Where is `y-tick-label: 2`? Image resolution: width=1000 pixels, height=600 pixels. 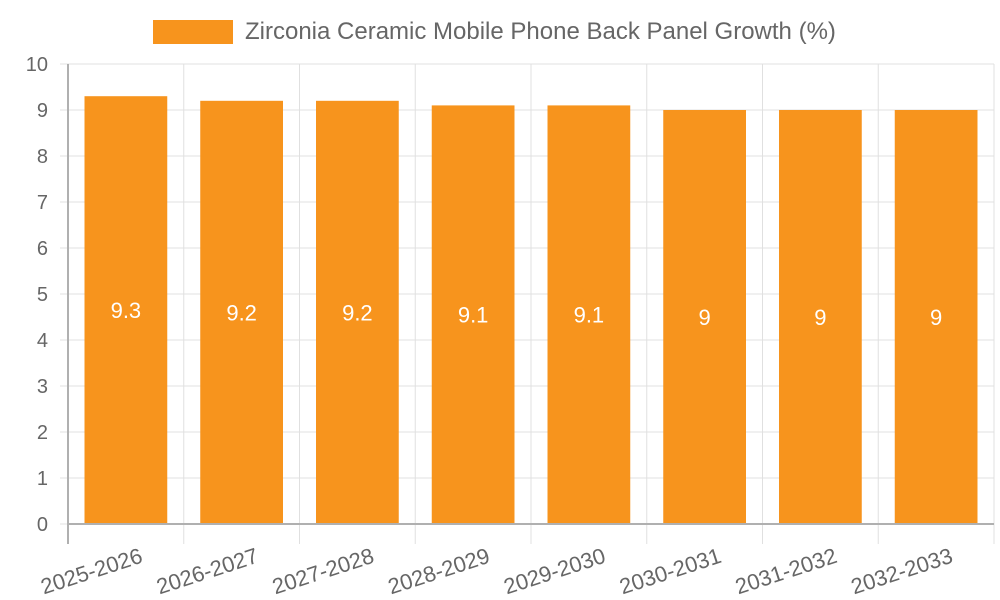
y-tick-label: 2 is located at coordinates (42, 433).